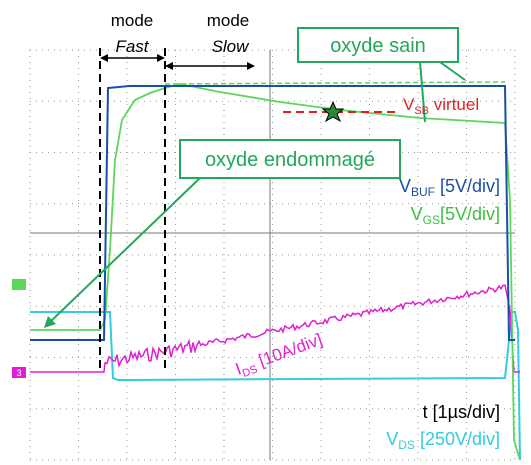 The width and height of the screenshot is (531, 465). I want to click on channel-marker-text: 3, so click(18, 373).